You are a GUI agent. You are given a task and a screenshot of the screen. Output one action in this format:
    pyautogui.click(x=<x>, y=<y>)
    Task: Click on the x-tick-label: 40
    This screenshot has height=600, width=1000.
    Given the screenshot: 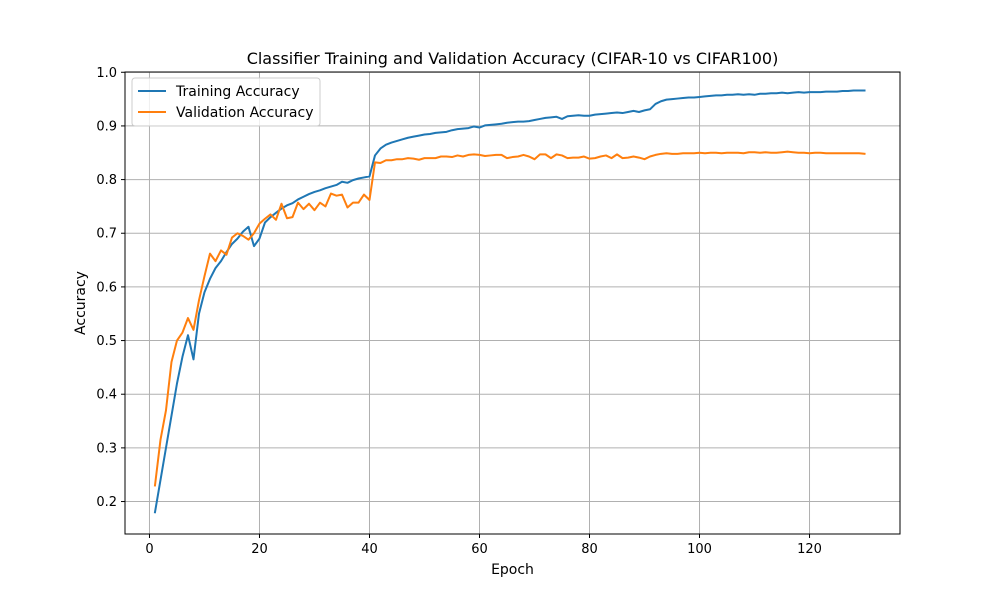 What is the action you would take?
    pyautogui.click(x=369, y=549)
    